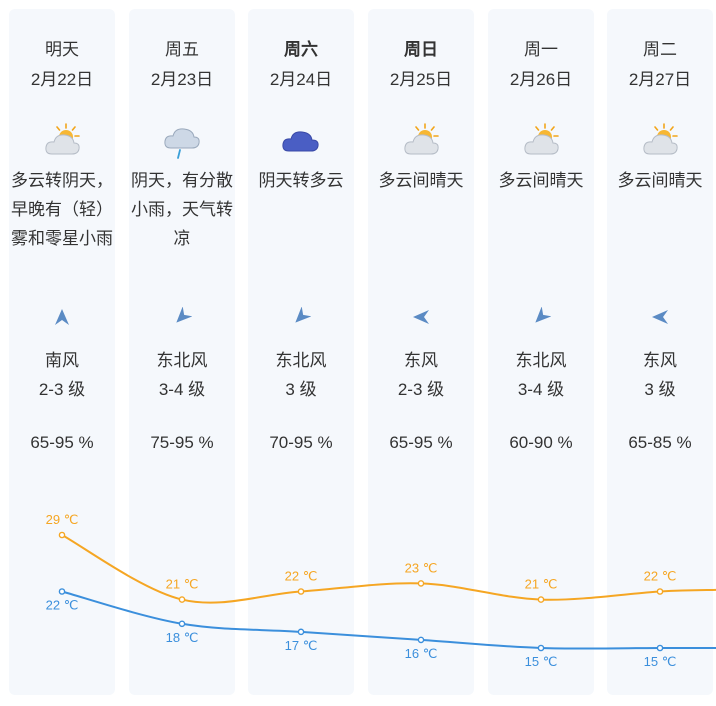 Image resolution: width=716 pixels, height=706 pixels. What do you see at coordinates (301, 141) in the screenshot?
I see `overcast-cloud-icon` at bounding box center [301, 141].